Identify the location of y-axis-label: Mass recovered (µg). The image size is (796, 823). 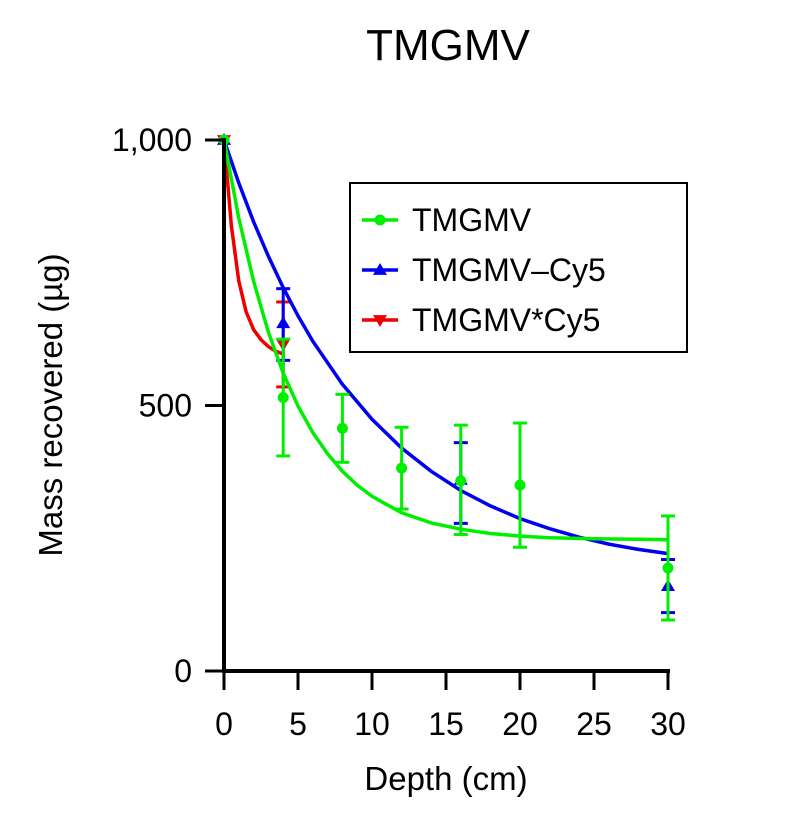
(50, 404).